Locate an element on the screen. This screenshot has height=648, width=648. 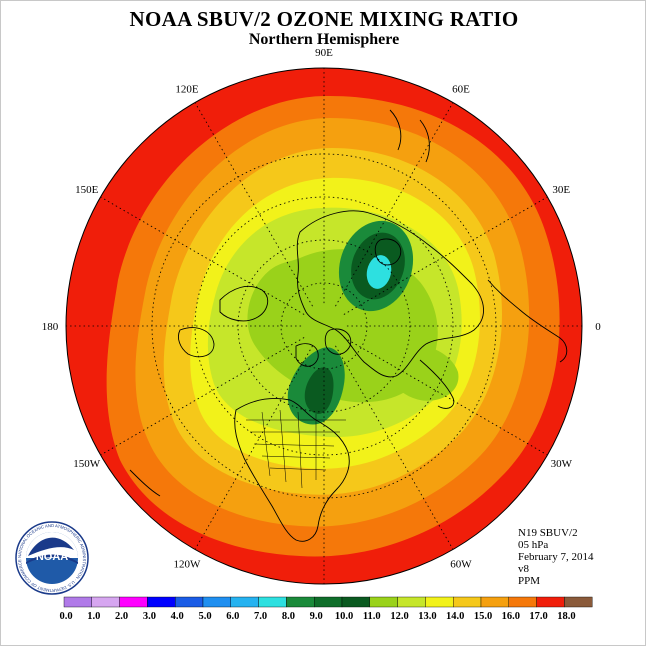
noaa-logo-text: NOAA is located at coordinates (52, 557).